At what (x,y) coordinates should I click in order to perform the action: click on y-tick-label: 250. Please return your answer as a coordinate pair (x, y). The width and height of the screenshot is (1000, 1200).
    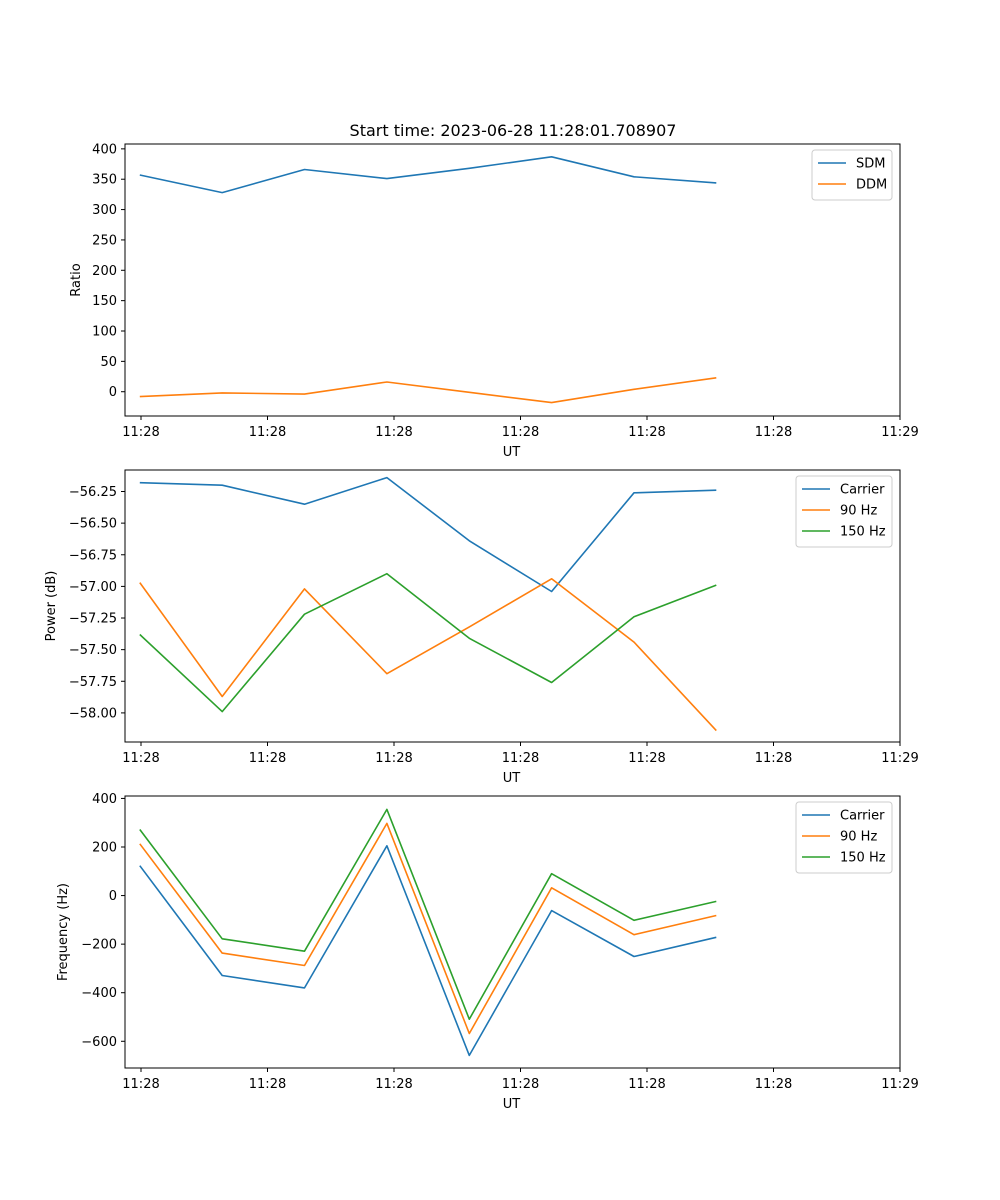
    Looking at the image, I should click on (104, 240).